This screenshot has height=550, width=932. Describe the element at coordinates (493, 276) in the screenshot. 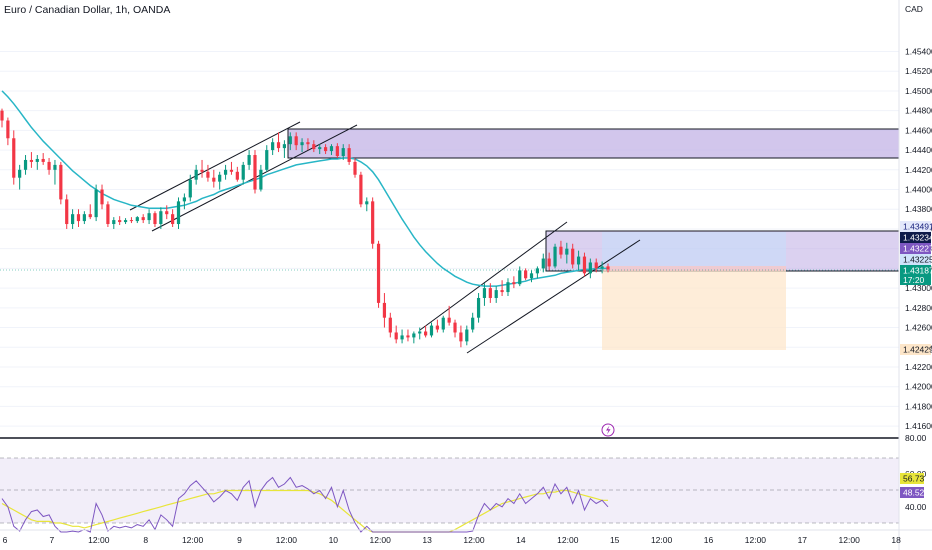

I see `channel-2-upper` at that location.